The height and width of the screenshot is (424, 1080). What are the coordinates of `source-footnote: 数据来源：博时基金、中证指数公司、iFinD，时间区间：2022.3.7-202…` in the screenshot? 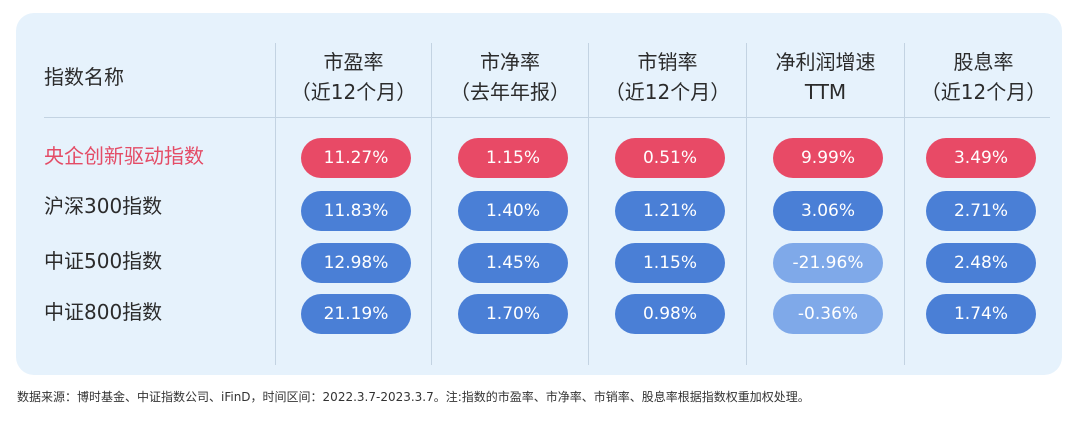 It's located at (413, 397).